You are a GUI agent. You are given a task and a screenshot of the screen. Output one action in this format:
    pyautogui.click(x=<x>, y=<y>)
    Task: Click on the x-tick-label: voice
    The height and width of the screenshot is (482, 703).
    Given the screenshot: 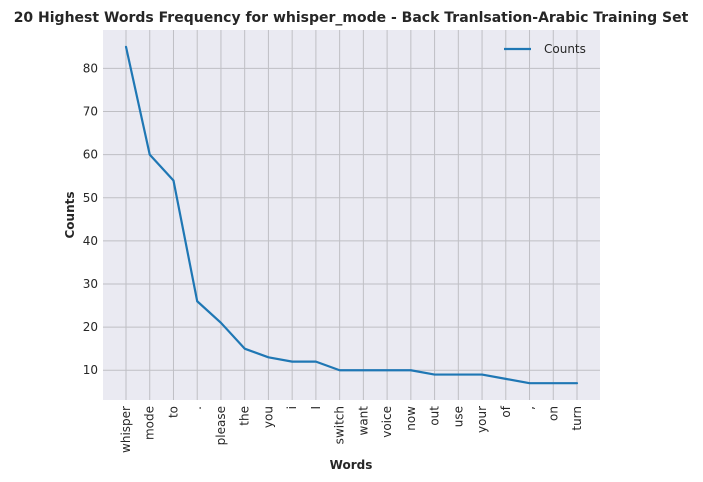 What is the action you would take?
    pyautogui.click(x=387, y=422)
    